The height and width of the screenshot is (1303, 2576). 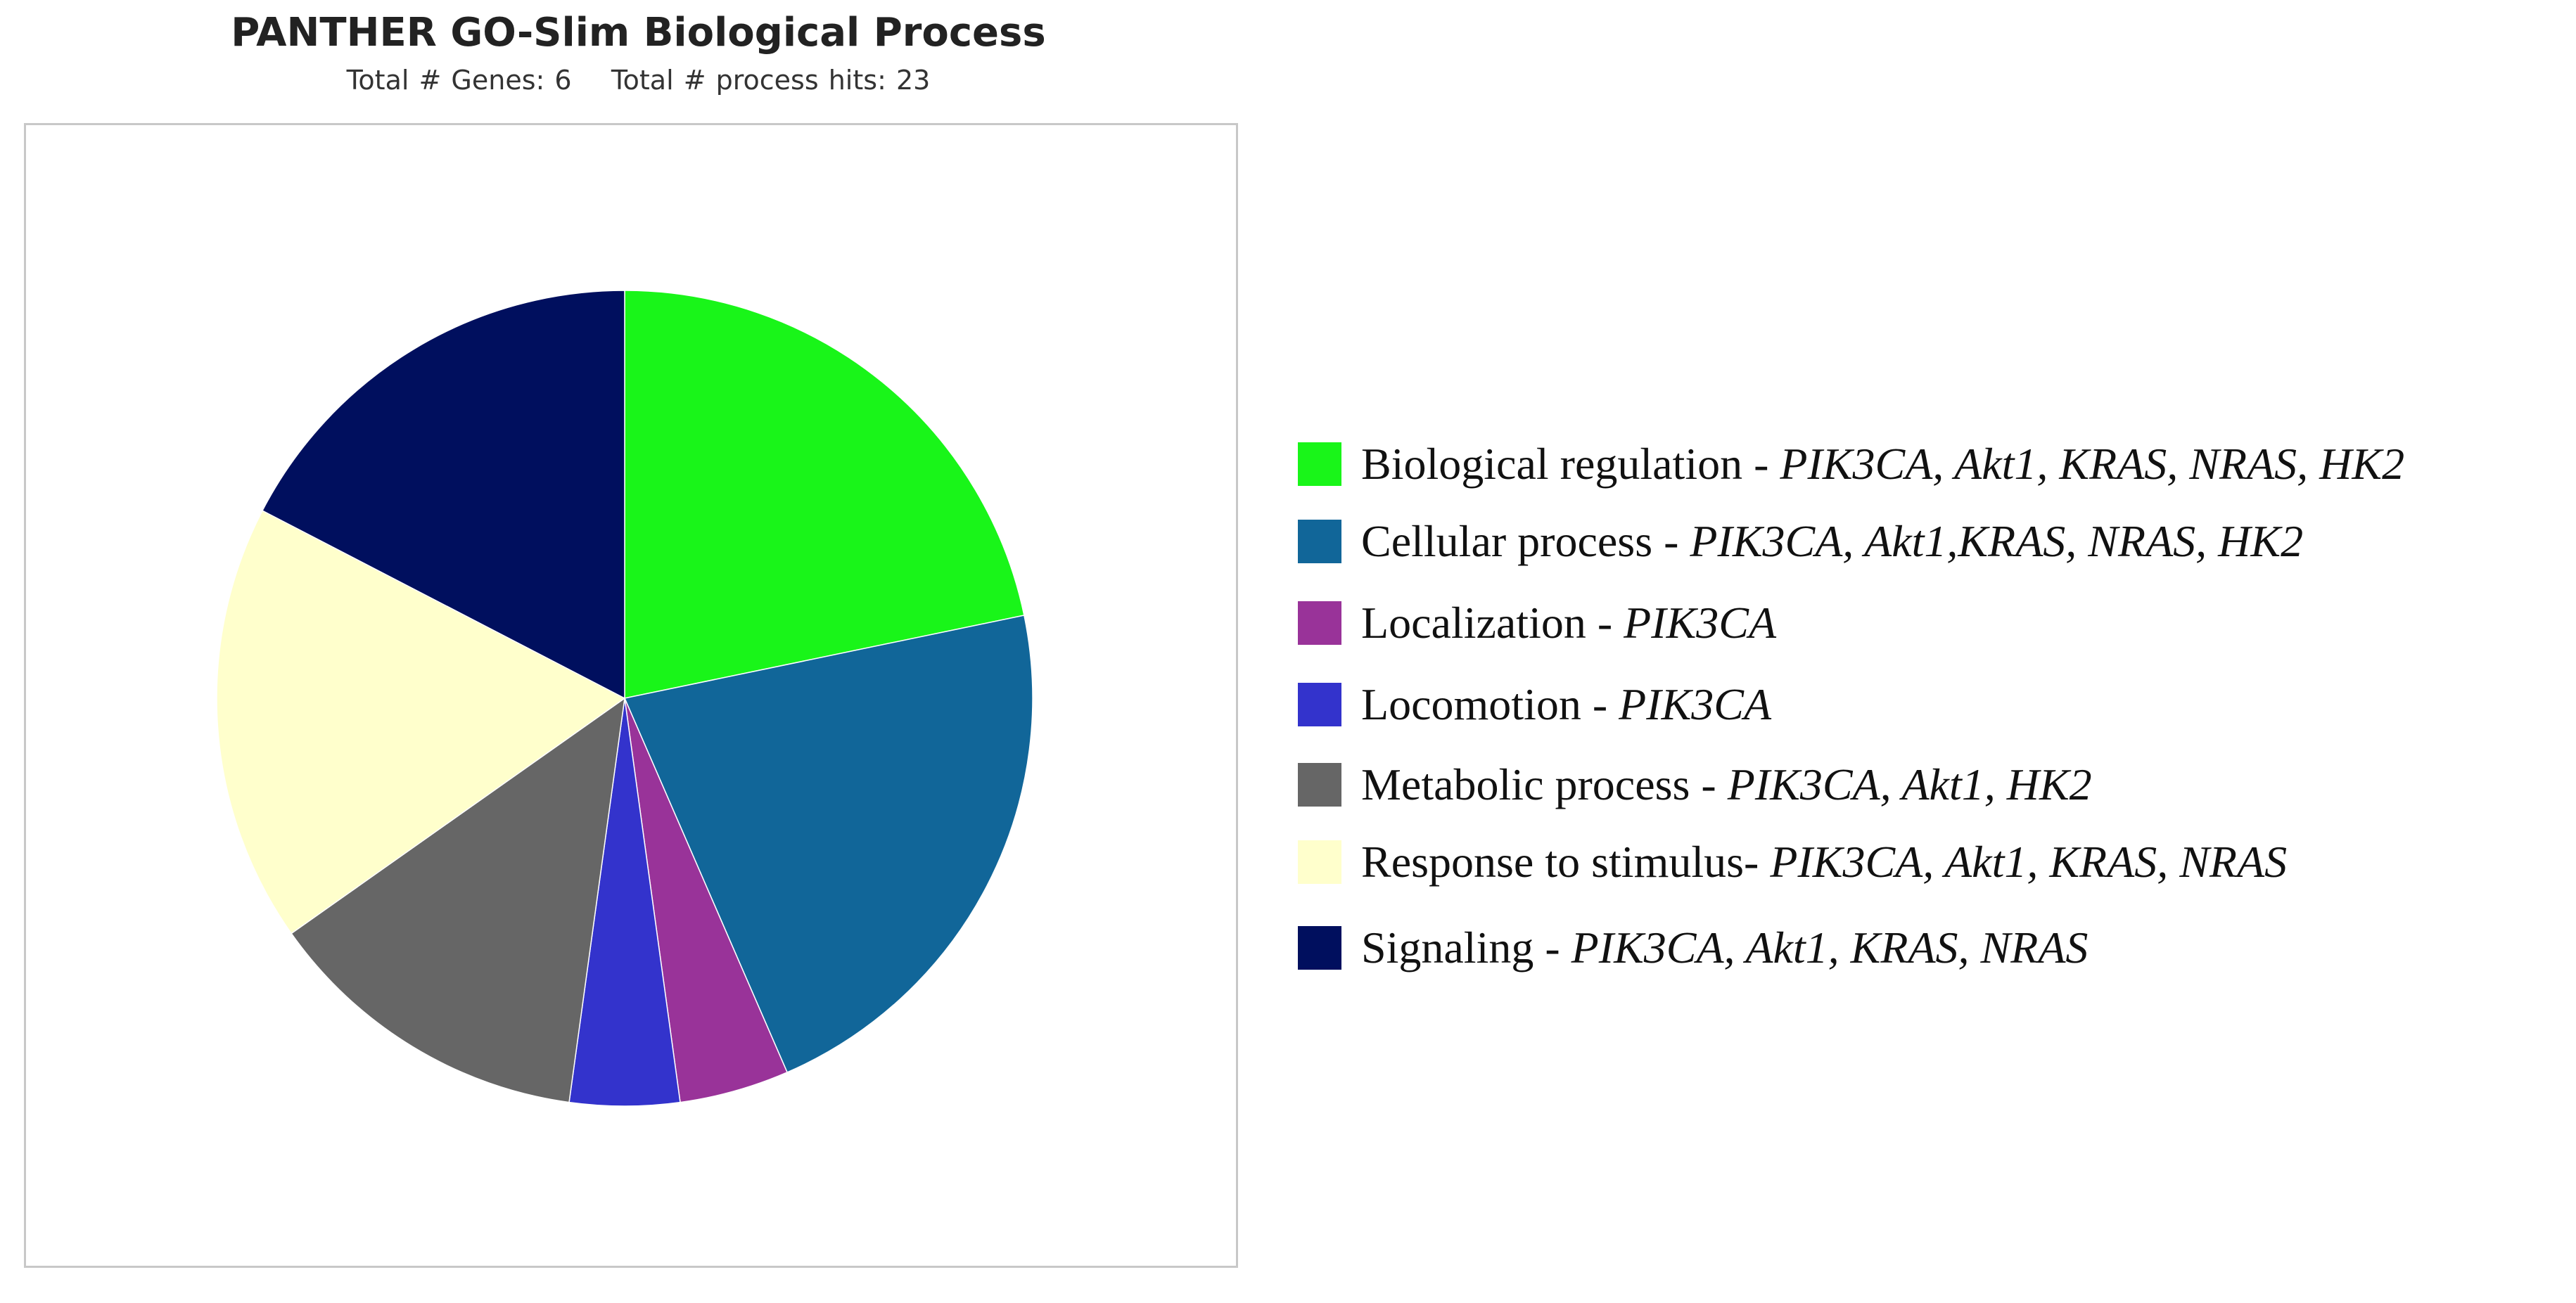 I want to click on legend-label: Signaling, so click(x=1447, y=948).